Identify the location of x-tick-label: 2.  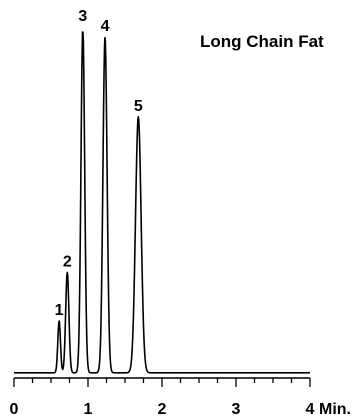
(162, 409).